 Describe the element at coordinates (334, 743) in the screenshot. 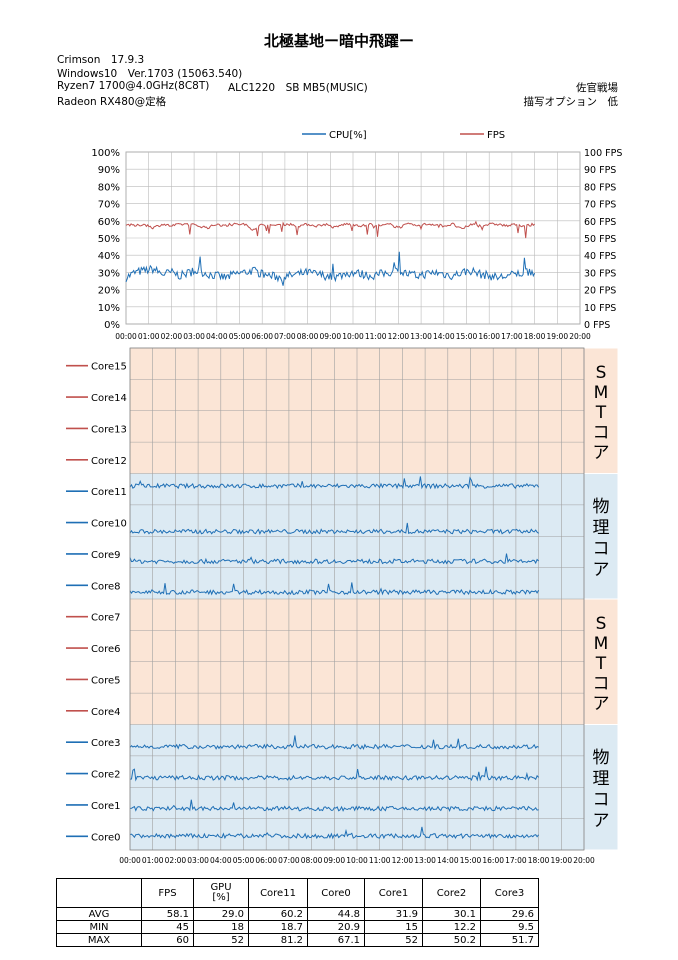

I see `core-line-core3` at that location.